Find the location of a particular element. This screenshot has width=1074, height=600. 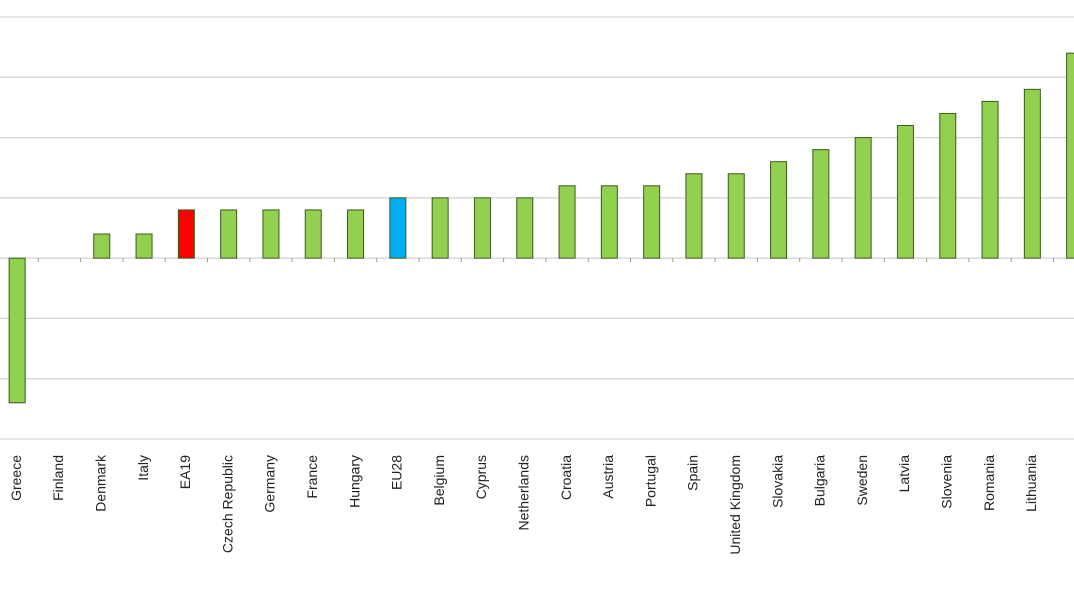

x-tick-label: Germany is located at coordinates (270, 484).